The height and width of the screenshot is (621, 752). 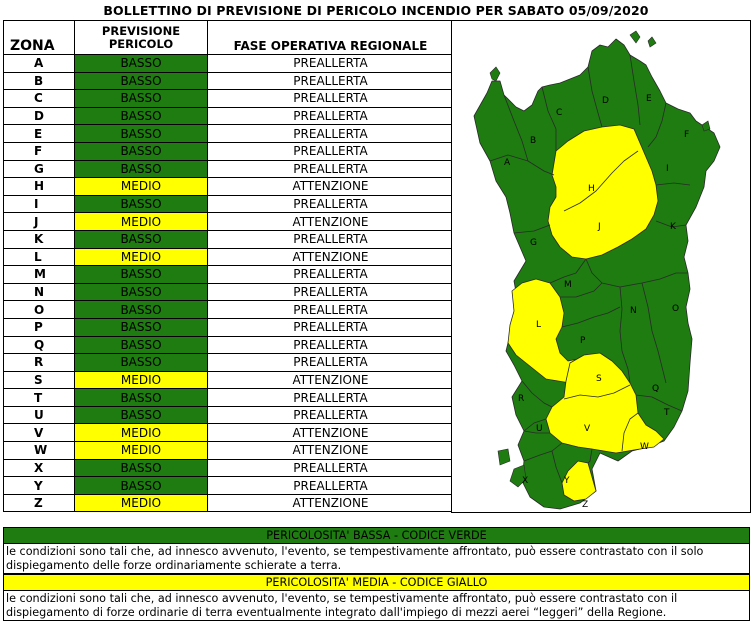 I want to click on table-row: F BASSO PREALLERTA, so click(x=228, y=151).